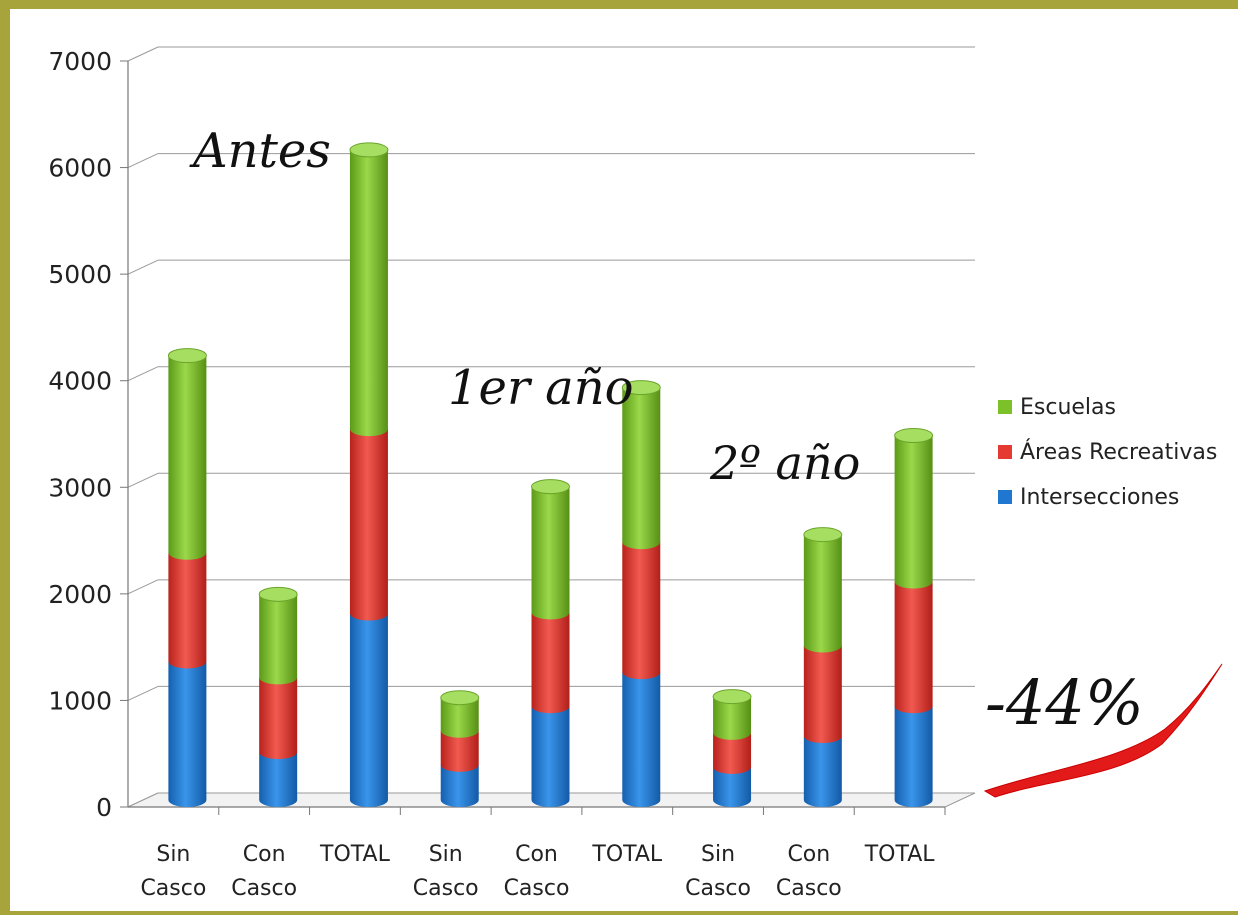 The image size is (1238, 915). What do you see at coordinates (260, 151) in the screenshot?
I see `annotation-antes: Antes` at bounding box center [260, 151].